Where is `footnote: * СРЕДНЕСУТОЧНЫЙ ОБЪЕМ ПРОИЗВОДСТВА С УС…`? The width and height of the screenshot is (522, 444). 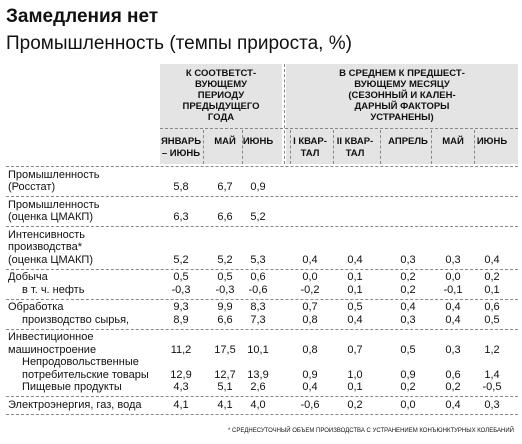 footnote: * СРЕДНЕСУТОЧНЫЙ ОБЪЕМ ПРОИЗВОДСТВА С УС… is located at coordinates (371, 431).